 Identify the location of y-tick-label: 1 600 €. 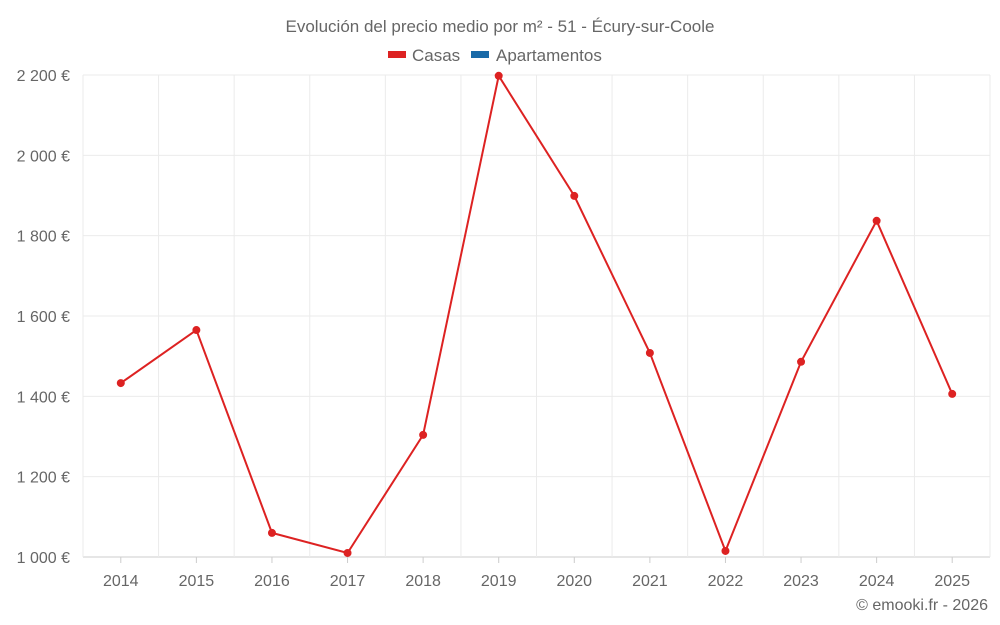
(43, 317).